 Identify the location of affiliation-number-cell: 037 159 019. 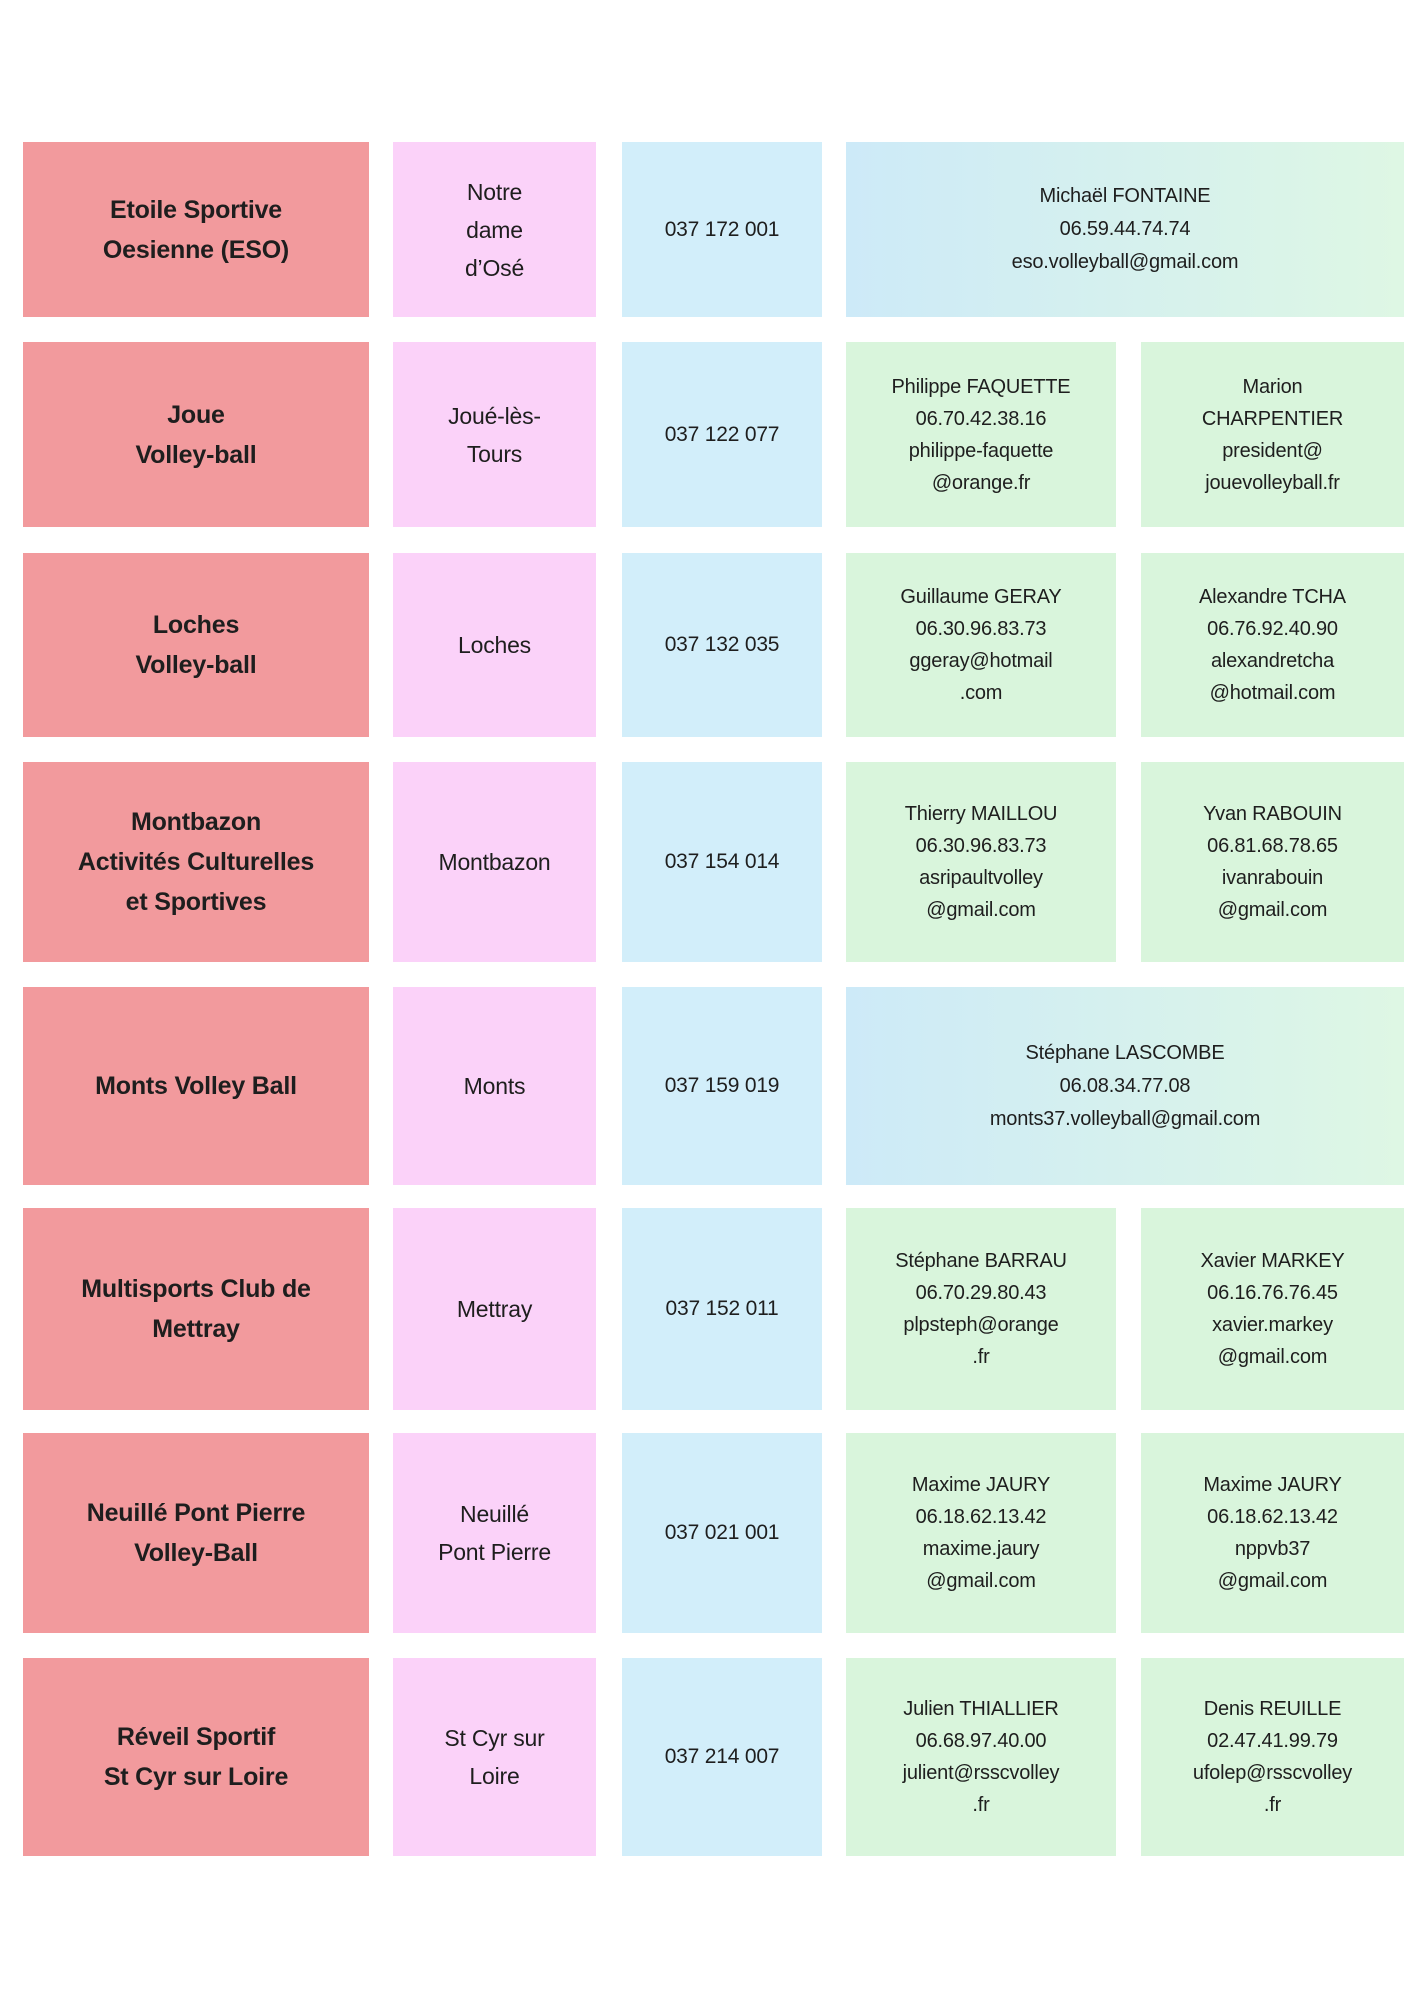
(722, 1086).